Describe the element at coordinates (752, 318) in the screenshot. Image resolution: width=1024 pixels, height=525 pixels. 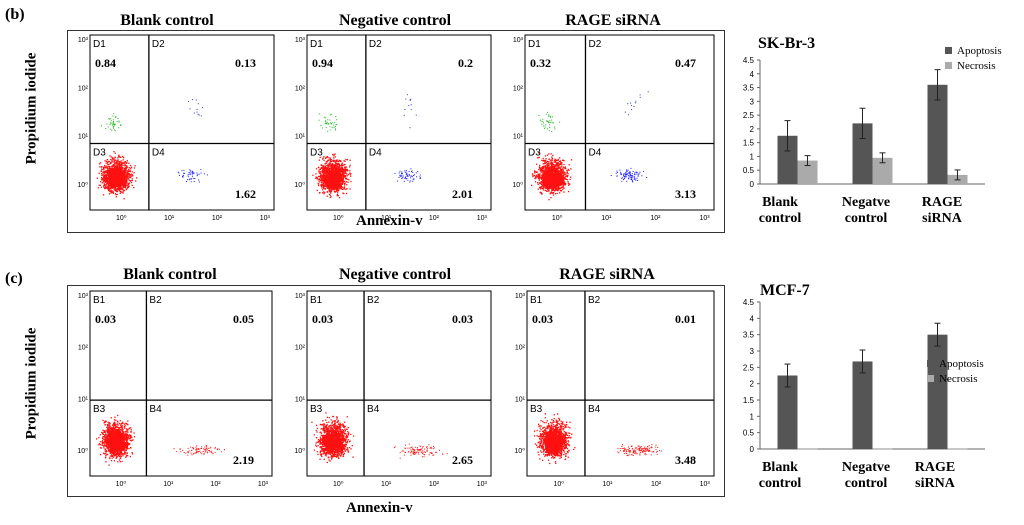
I see `bar-y-tick: 4` at that location.